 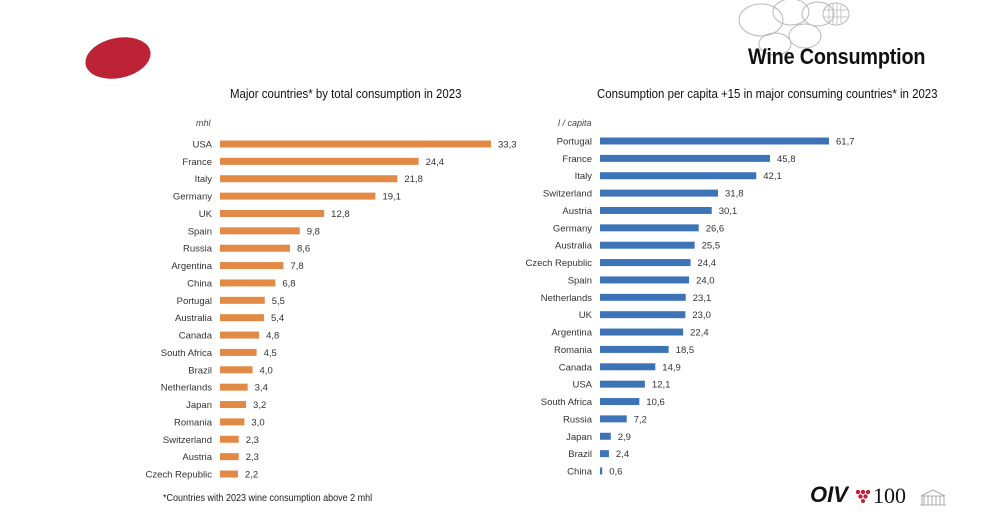 What do you see at coordinates (829, 494) in the screenshot?
I see `oiv-logo-text: OIV` at bounding box center [829, 494].